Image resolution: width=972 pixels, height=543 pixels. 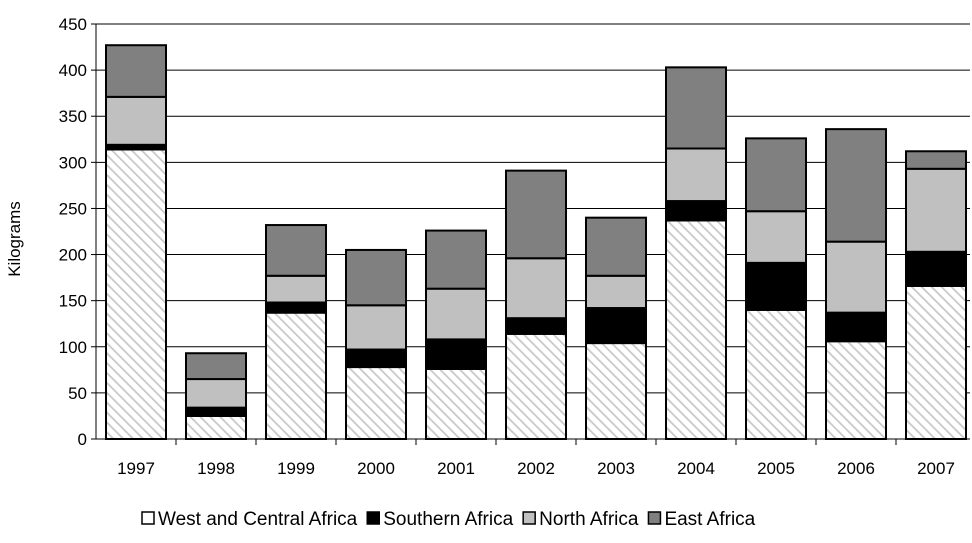 I want to click on y-tick-label: 350, so click(x=73, y=116).